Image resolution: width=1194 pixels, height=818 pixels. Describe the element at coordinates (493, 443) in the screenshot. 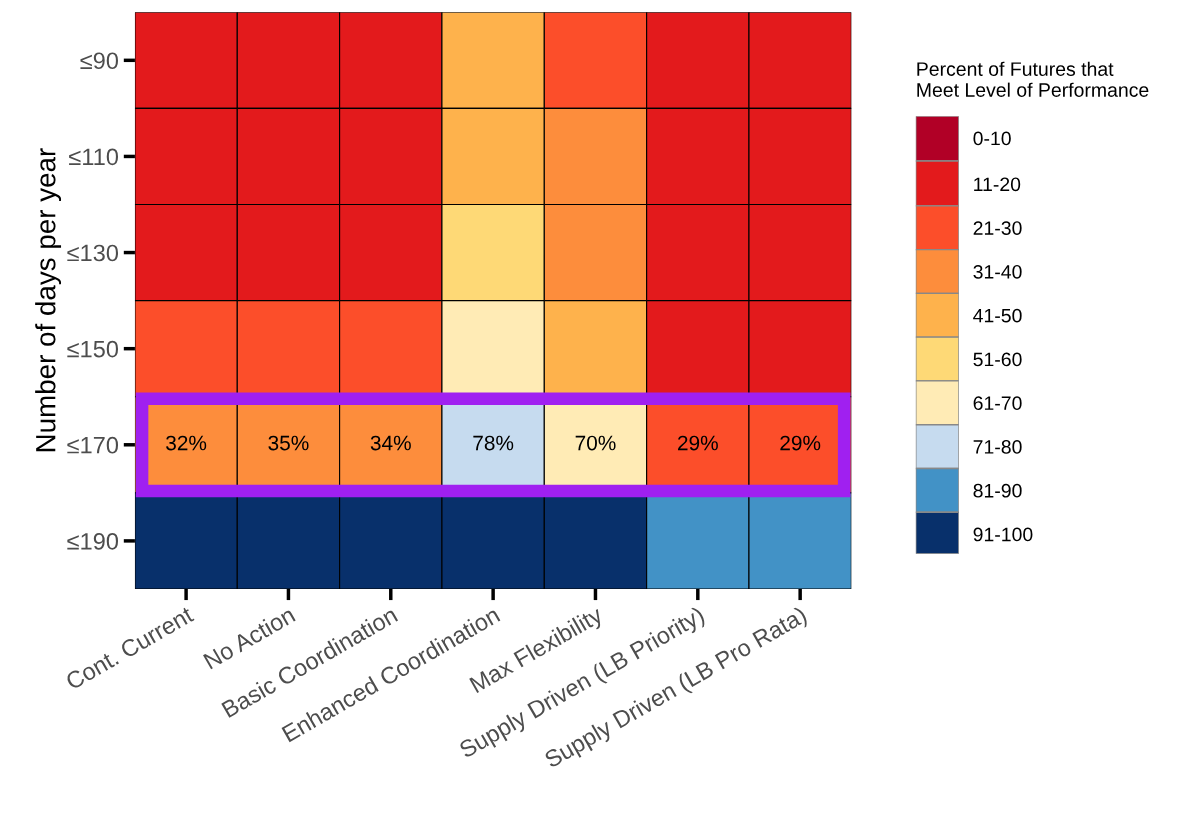

I see `data-label: 78%` at that location.